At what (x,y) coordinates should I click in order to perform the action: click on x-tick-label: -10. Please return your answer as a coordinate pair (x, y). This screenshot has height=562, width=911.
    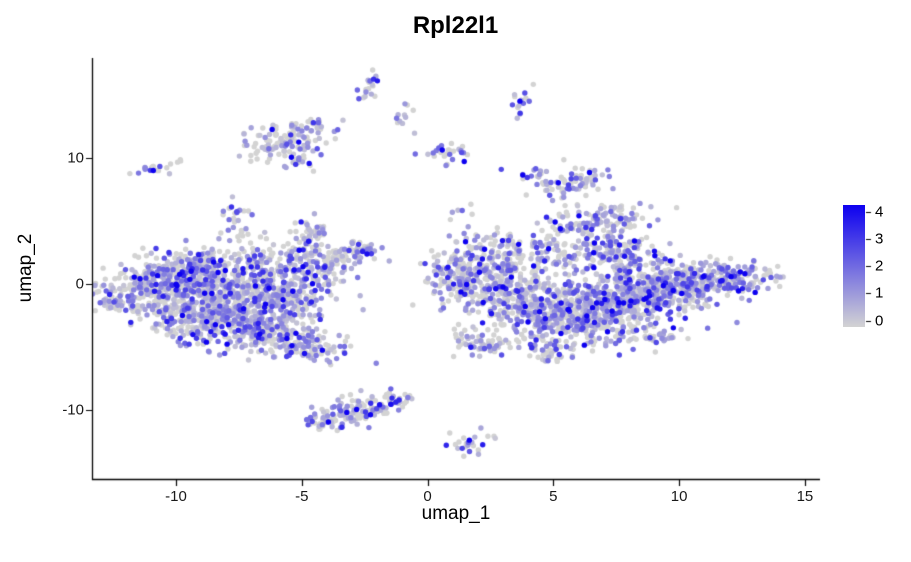
    Looking at the image, I should click on (176, 496).